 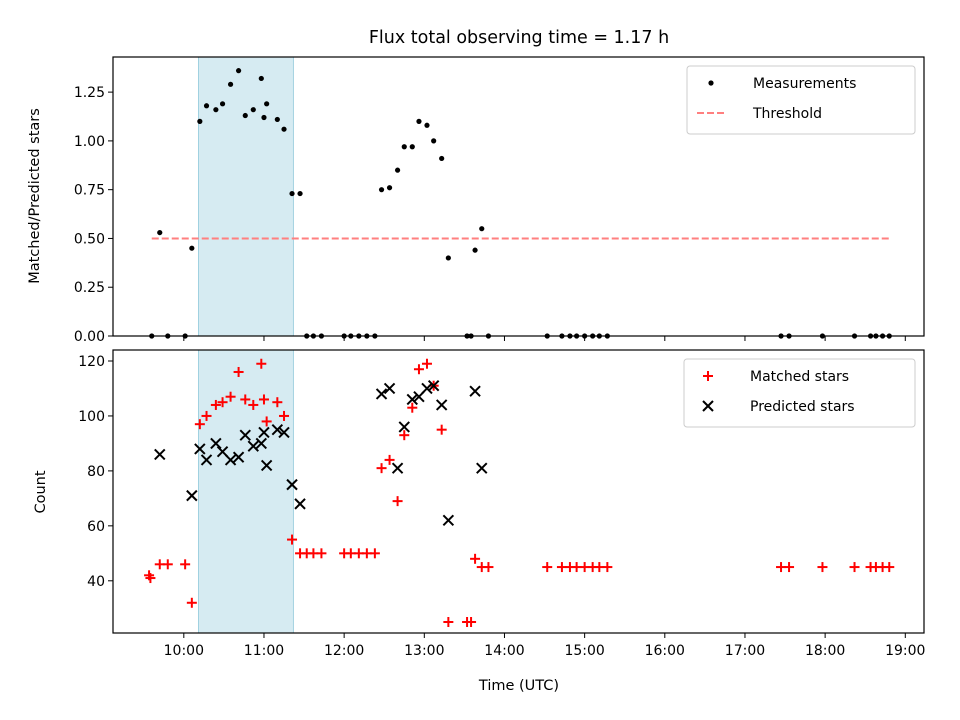 I want to click on y-tick-label: 80, so click(x=96, y=472).